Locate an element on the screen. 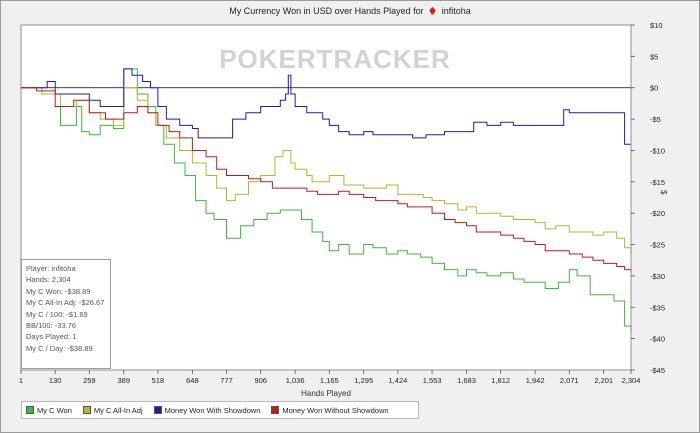  legend-item: Money Won Without Showdown is located at coordinates (330, 410).